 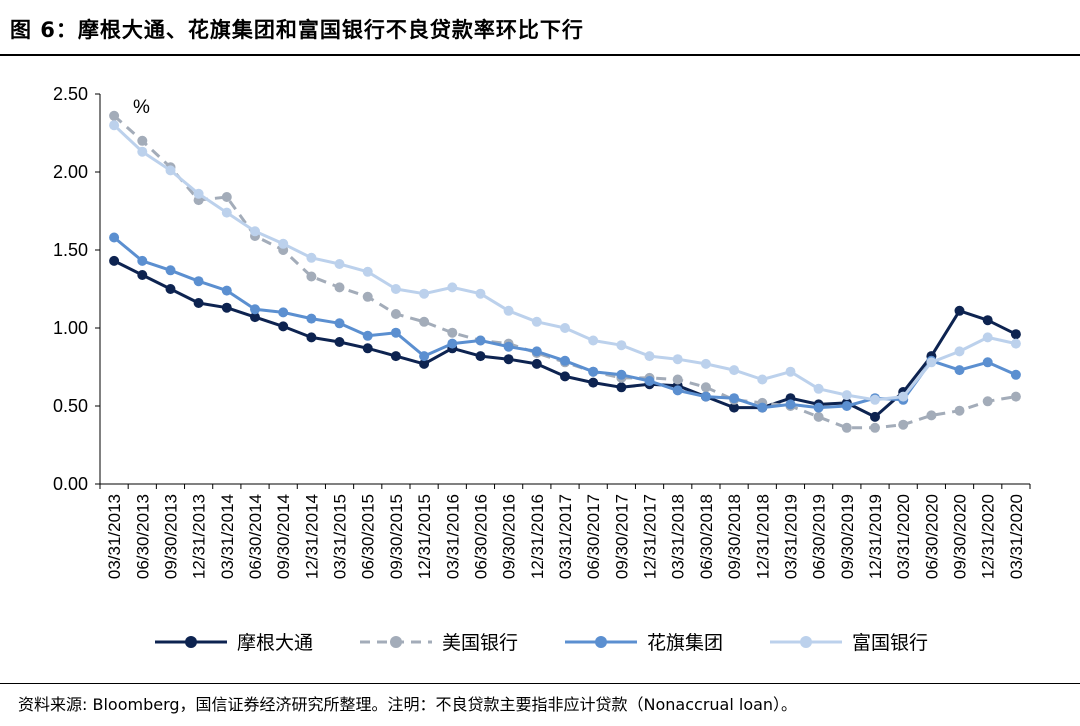 What do you see at coordinates (170, 536) in the screenshot?
I see `x-tick-label: 09/30/2013` at bounding box center [170, 536].